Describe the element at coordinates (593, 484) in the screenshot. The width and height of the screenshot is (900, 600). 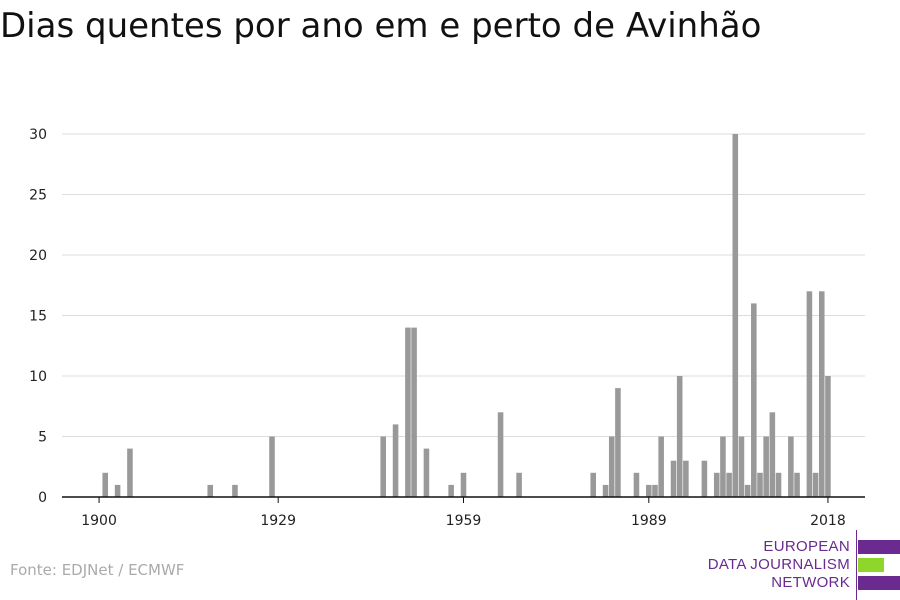
I see `bar-1980` at that location.